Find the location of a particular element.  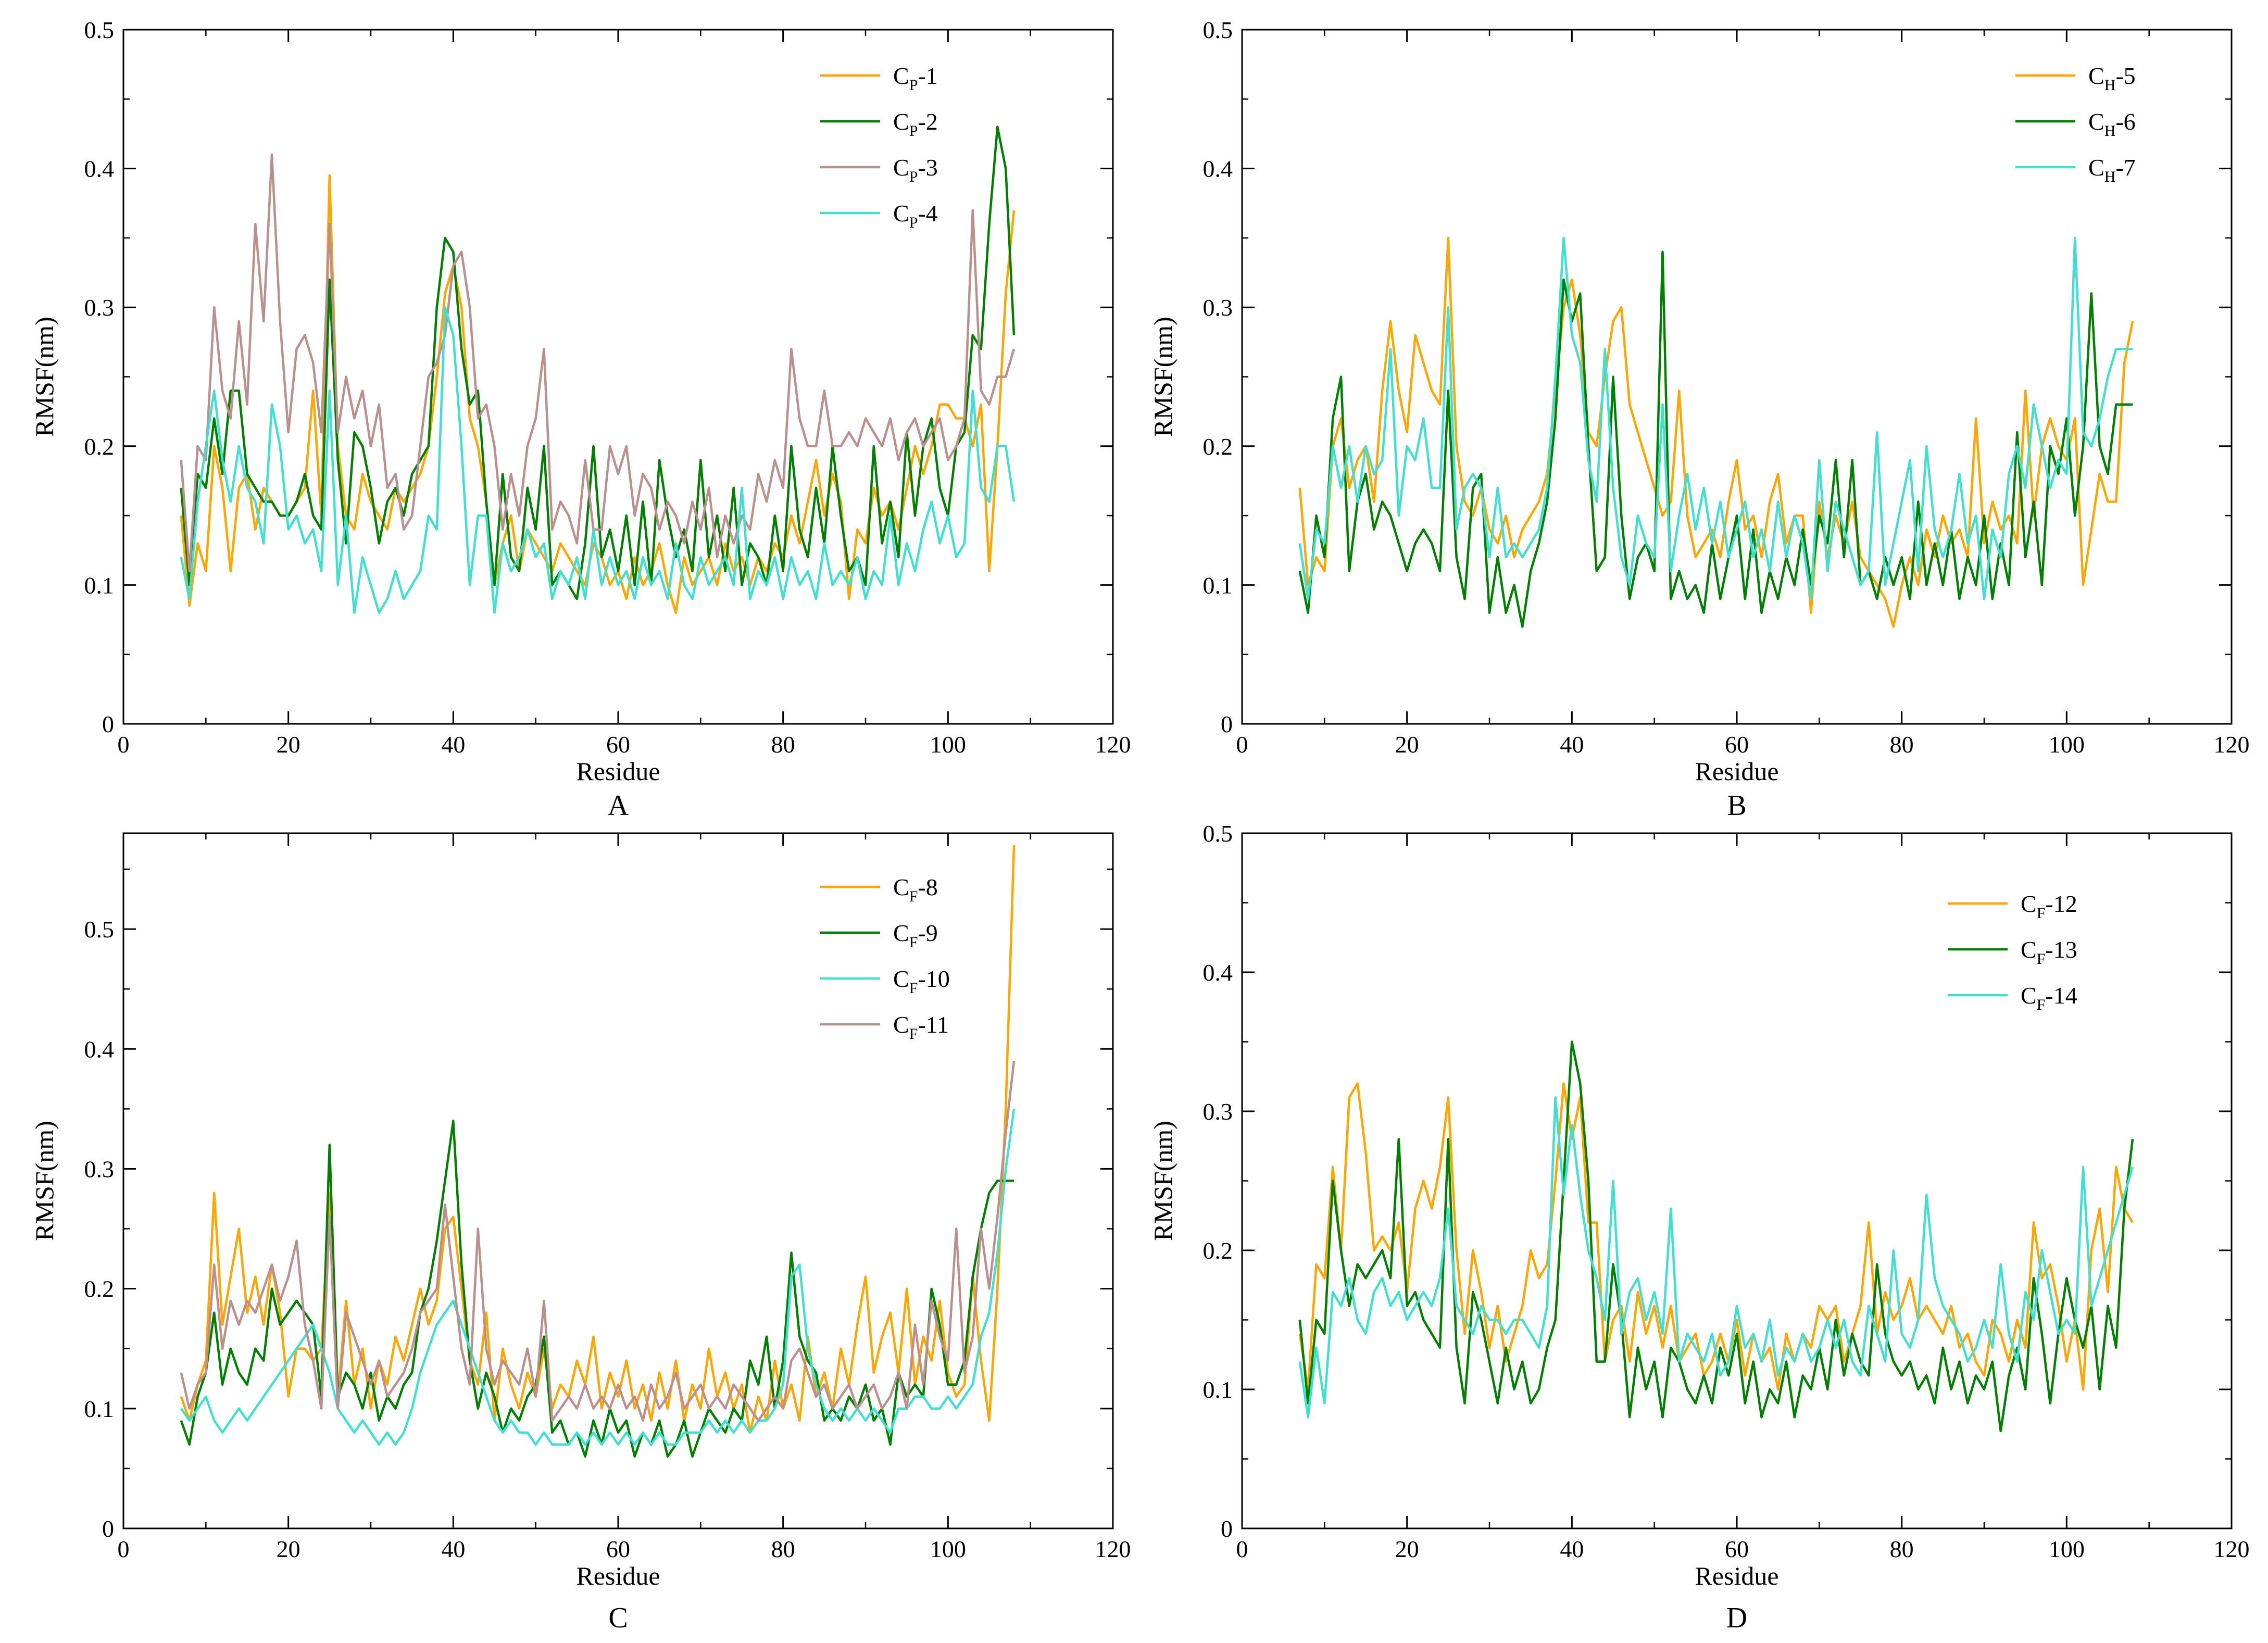

legend-label-cp-4: CP-4 is located at coordinates (915, 215).